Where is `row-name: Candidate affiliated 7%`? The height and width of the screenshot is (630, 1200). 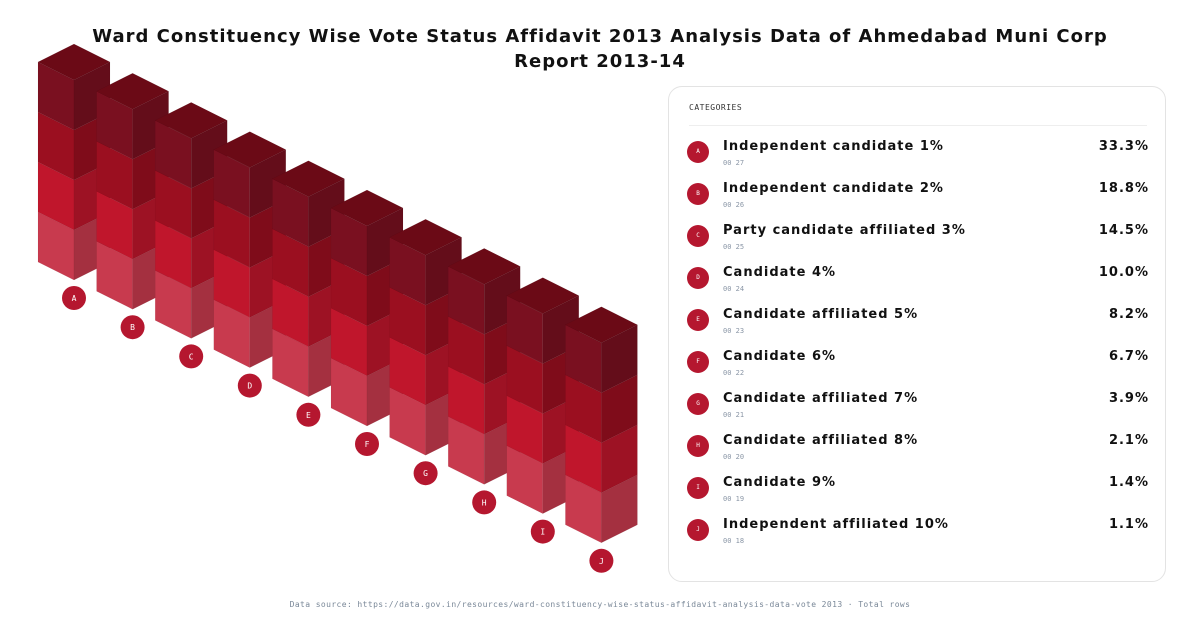
row-name: Candidate affiliated 7% is located at coordinates (821, 398).